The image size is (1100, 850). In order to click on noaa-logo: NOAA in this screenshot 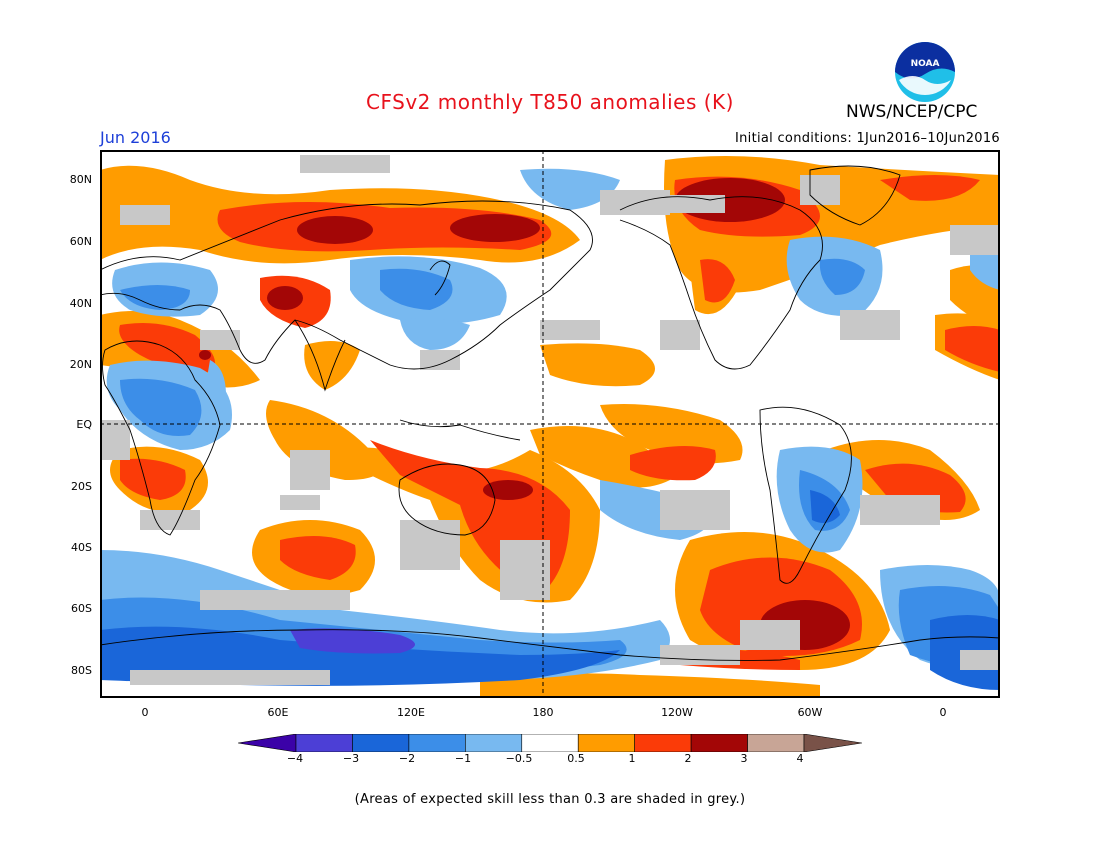, I will do `click(925, 72)`.